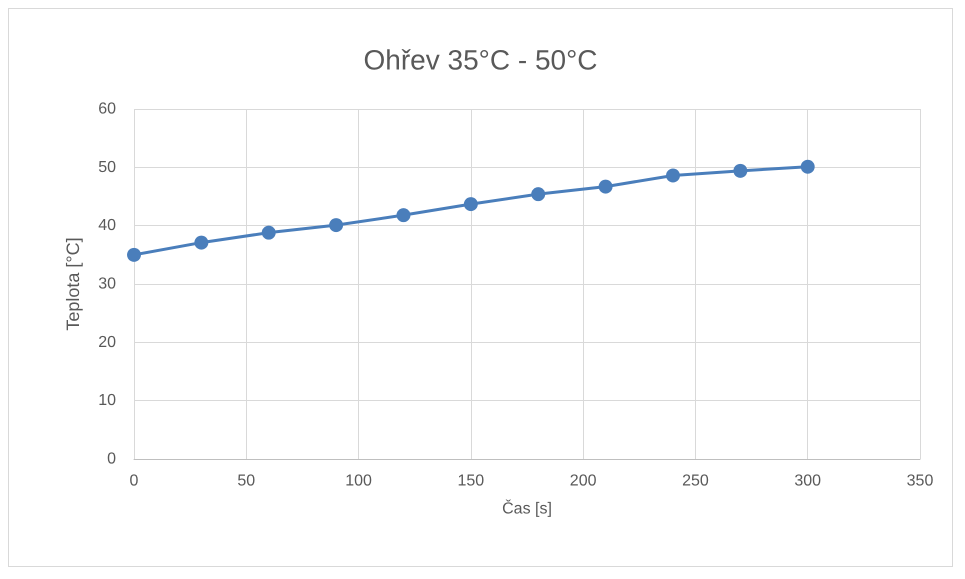  What do you see at coordinates (107, 167) in the screenshot?
I see `y-tick-label: 50` at bounding box center [107, 167].